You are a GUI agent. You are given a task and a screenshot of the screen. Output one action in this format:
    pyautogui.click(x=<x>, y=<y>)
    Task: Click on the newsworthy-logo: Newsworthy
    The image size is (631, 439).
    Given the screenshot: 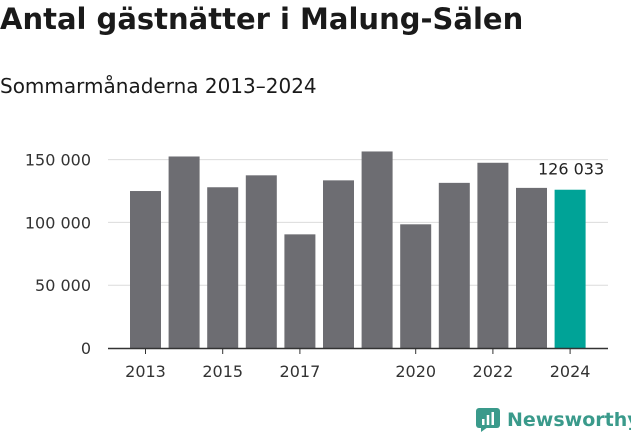 What is the action you would take?
    pyautogui.click(x=553, y=420)
    